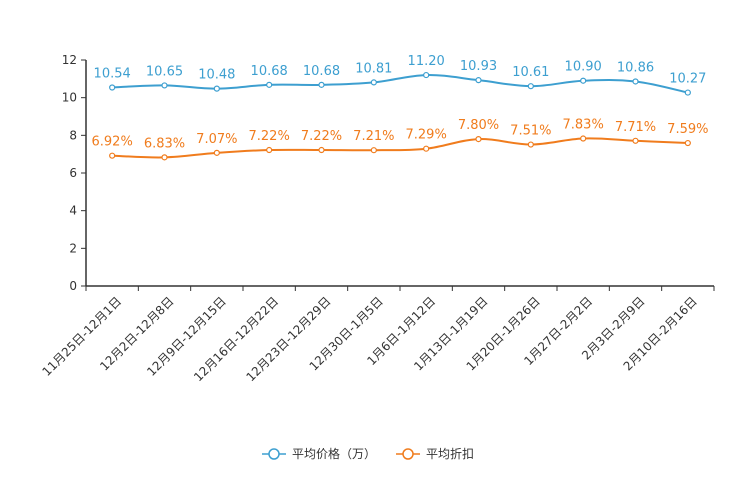  What do you see at coordinates (635, 67) in the screenshot?
I see `data-label: 10.86` at bounding box center [635, 67].